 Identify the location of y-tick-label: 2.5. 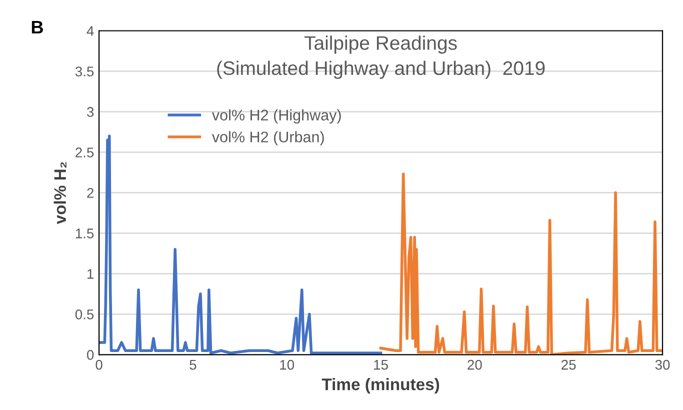
(85, 153).